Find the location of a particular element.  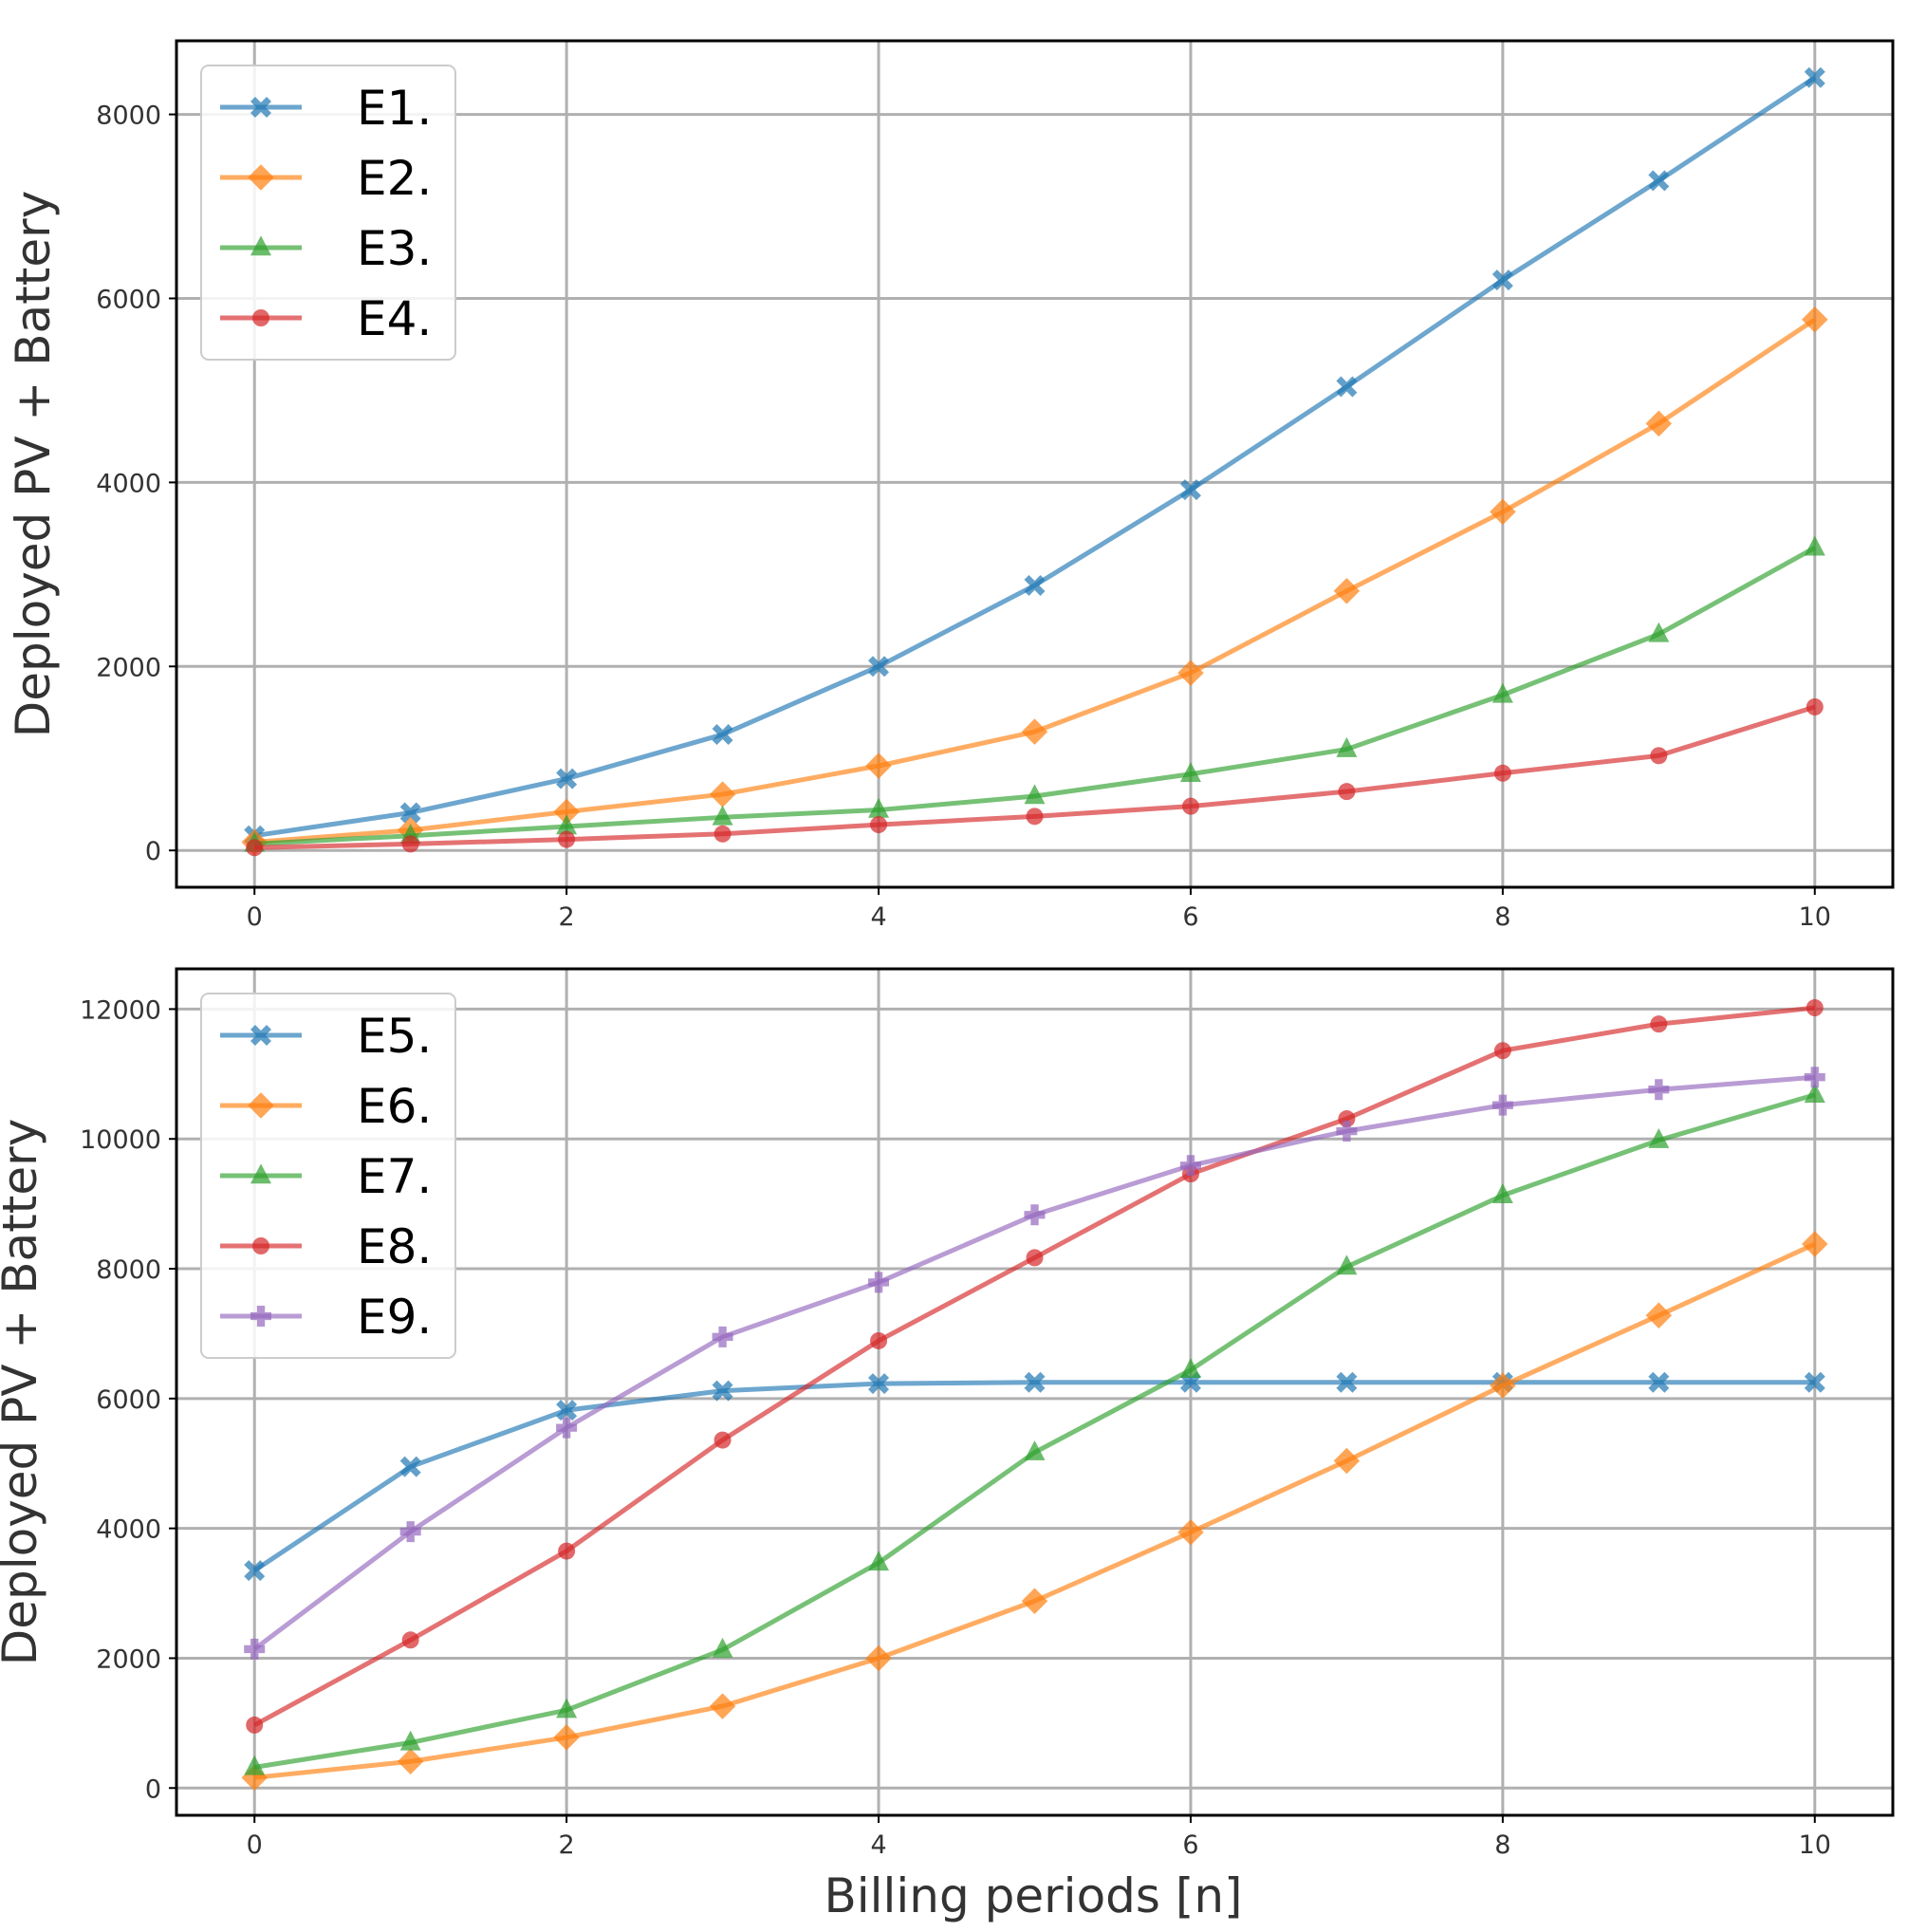

y-tick-label: 4000 is located at coordinates (128, 483).